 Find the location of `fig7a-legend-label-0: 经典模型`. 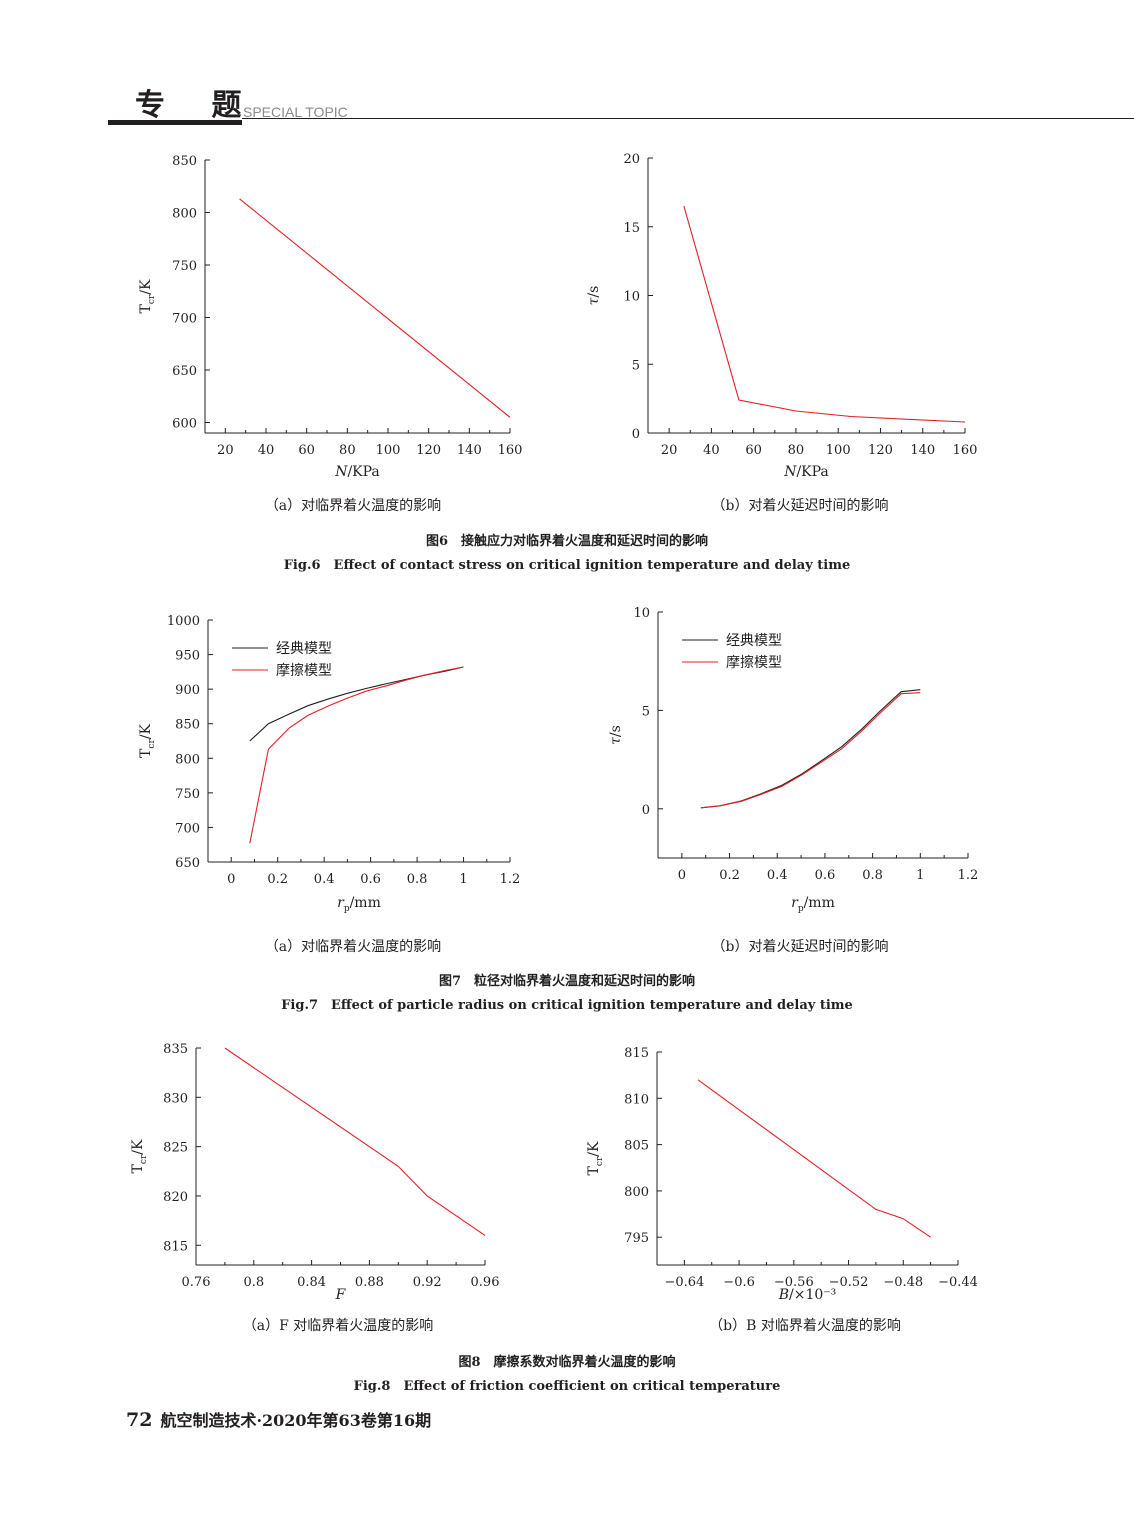

fig7a-legend-label-0: 经典模型 is located at coordinates (304, 649).